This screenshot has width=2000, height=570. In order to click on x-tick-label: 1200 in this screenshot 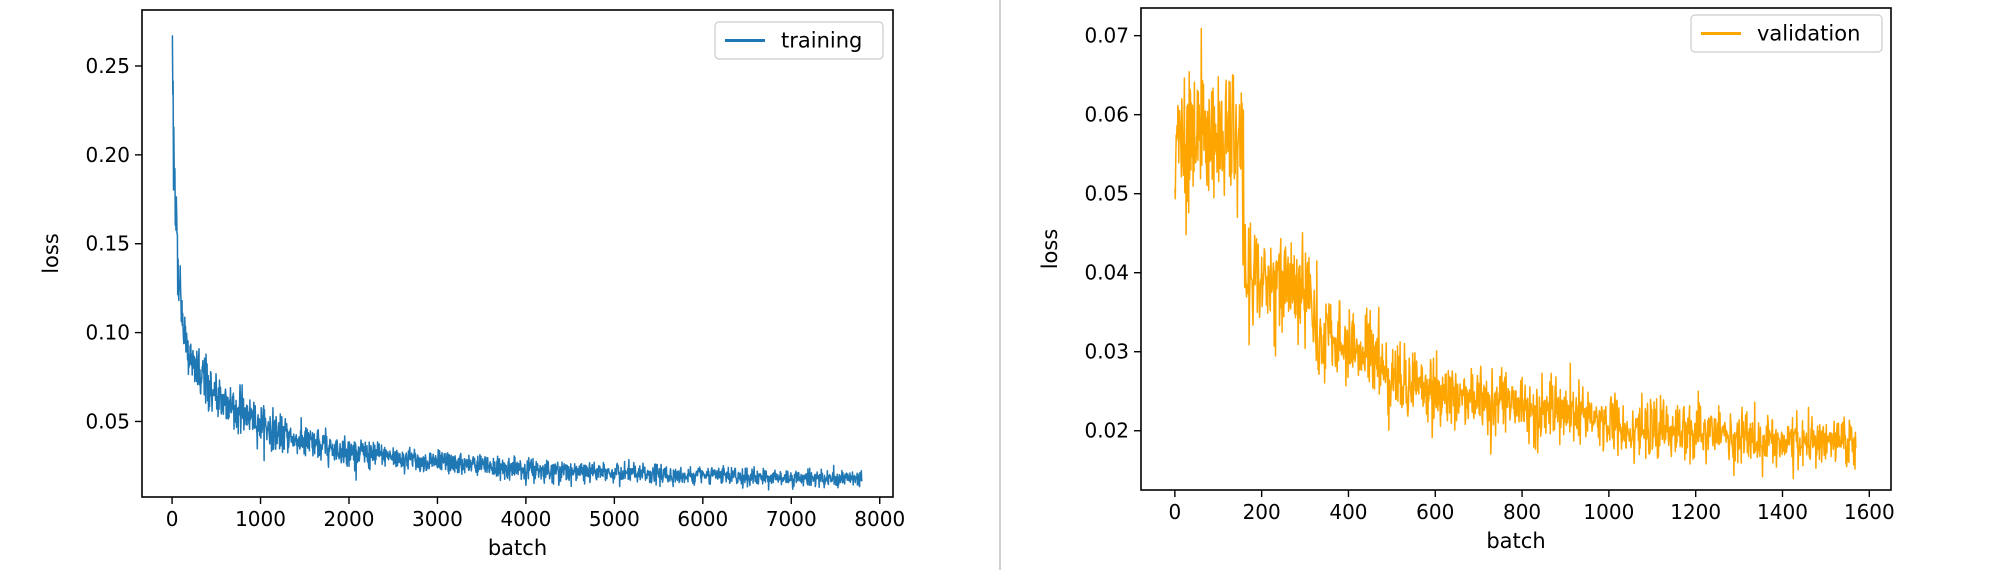, I will do `click(1695, 512)`.